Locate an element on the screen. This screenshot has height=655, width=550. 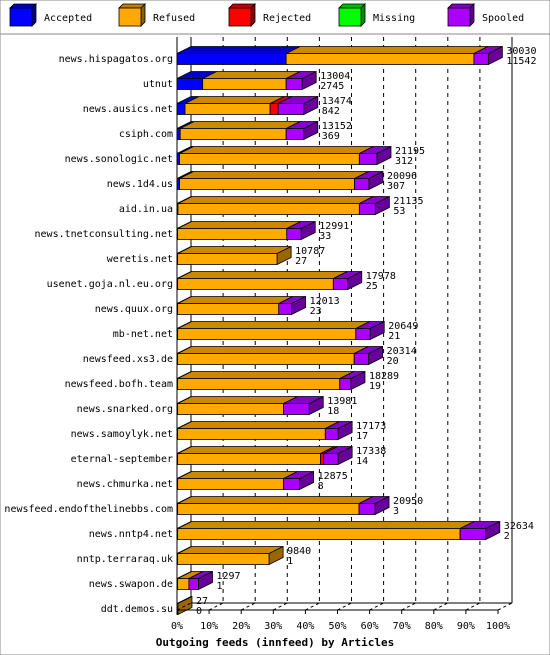
x-tick-label: 40% is located at coordinates (305, 626).